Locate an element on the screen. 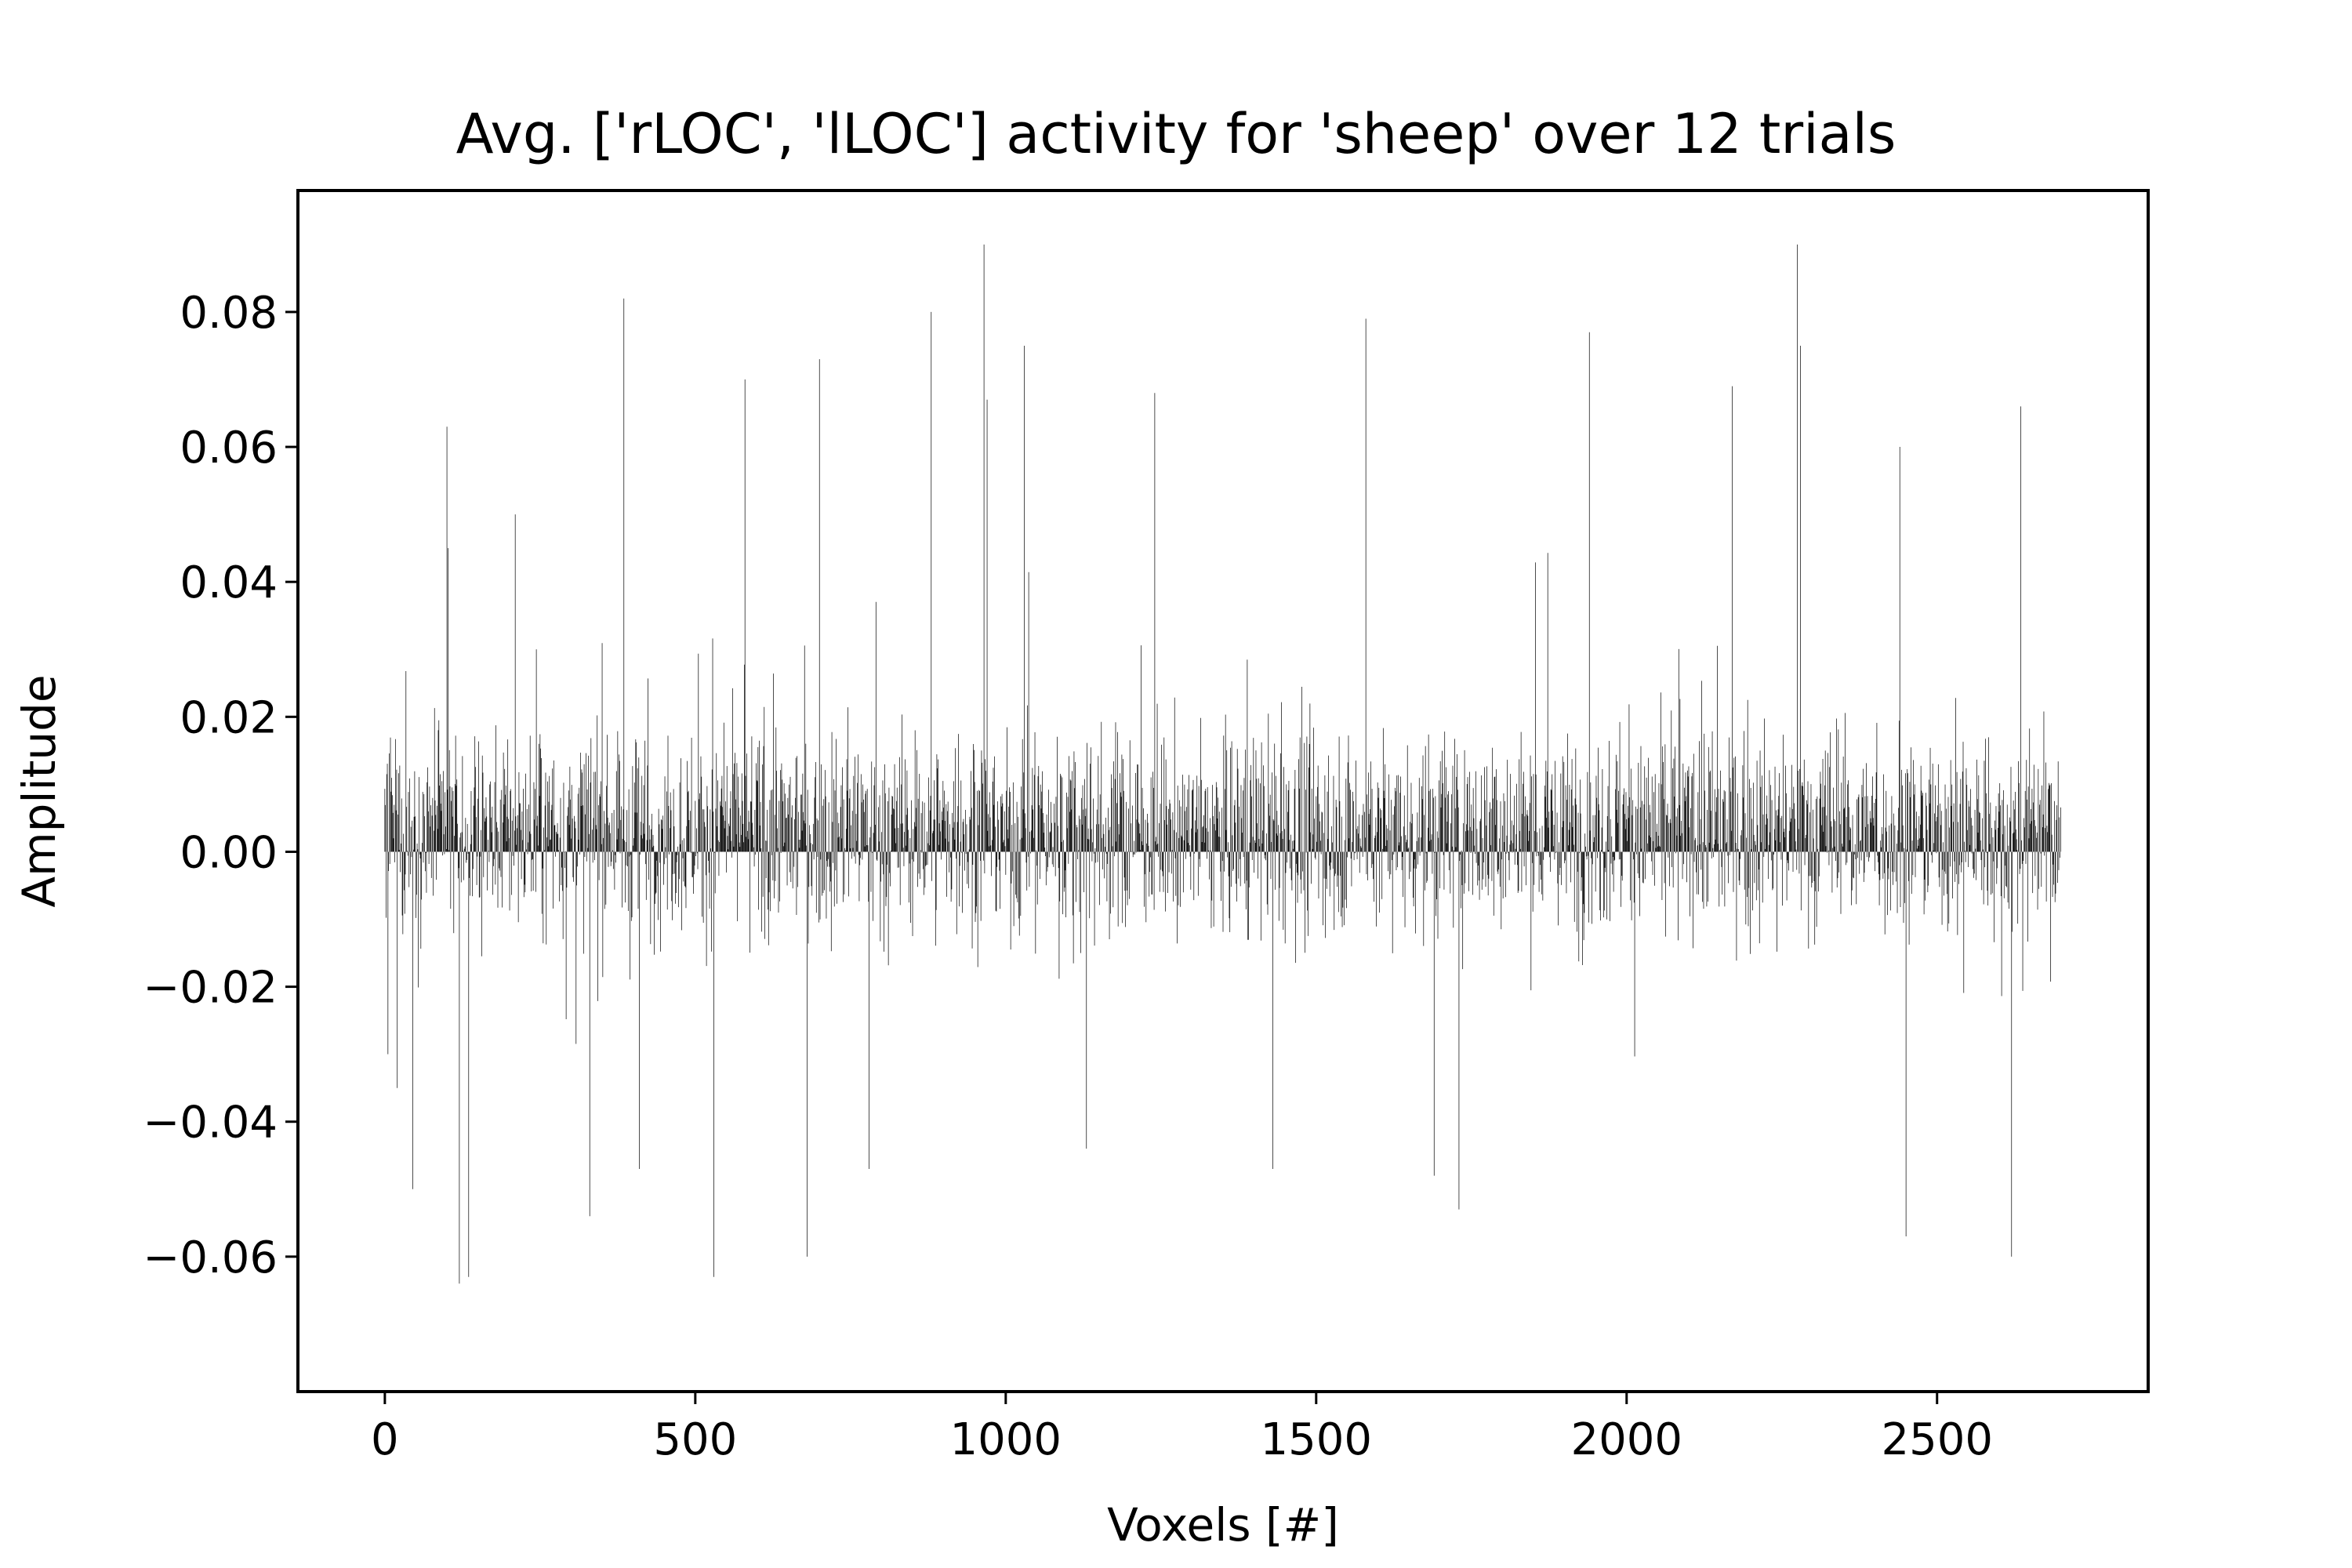 The image size is (2352, 1568). y-axis-label: Amplitude is located at coordinates (39, 790).